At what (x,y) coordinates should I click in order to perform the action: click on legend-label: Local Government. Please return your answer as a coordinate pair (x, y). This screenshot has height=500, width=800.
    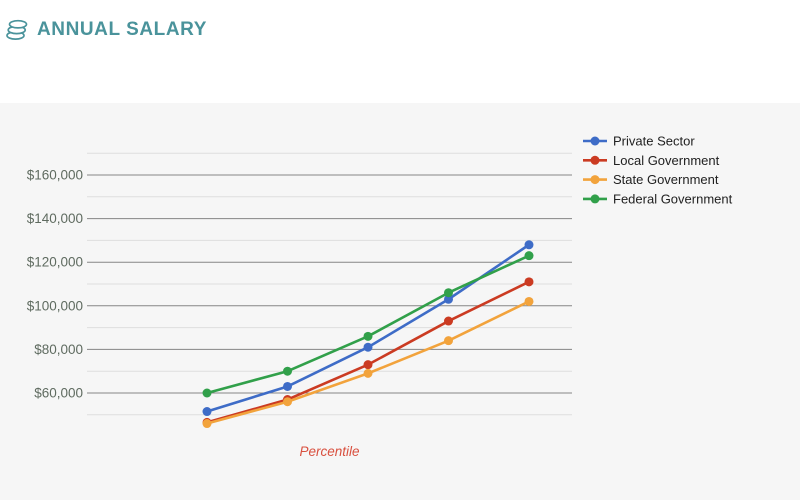
    Looking at the image, I should click on (666, 160).